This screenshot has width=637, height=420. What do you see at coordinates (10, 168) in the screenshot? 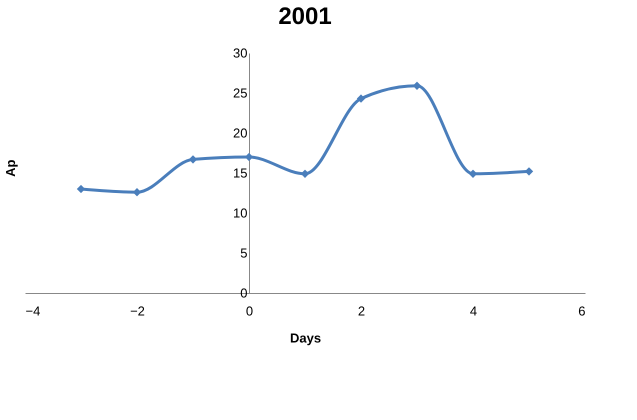
I see `y-axis-title: Ap` at bounding box center [10, 168].